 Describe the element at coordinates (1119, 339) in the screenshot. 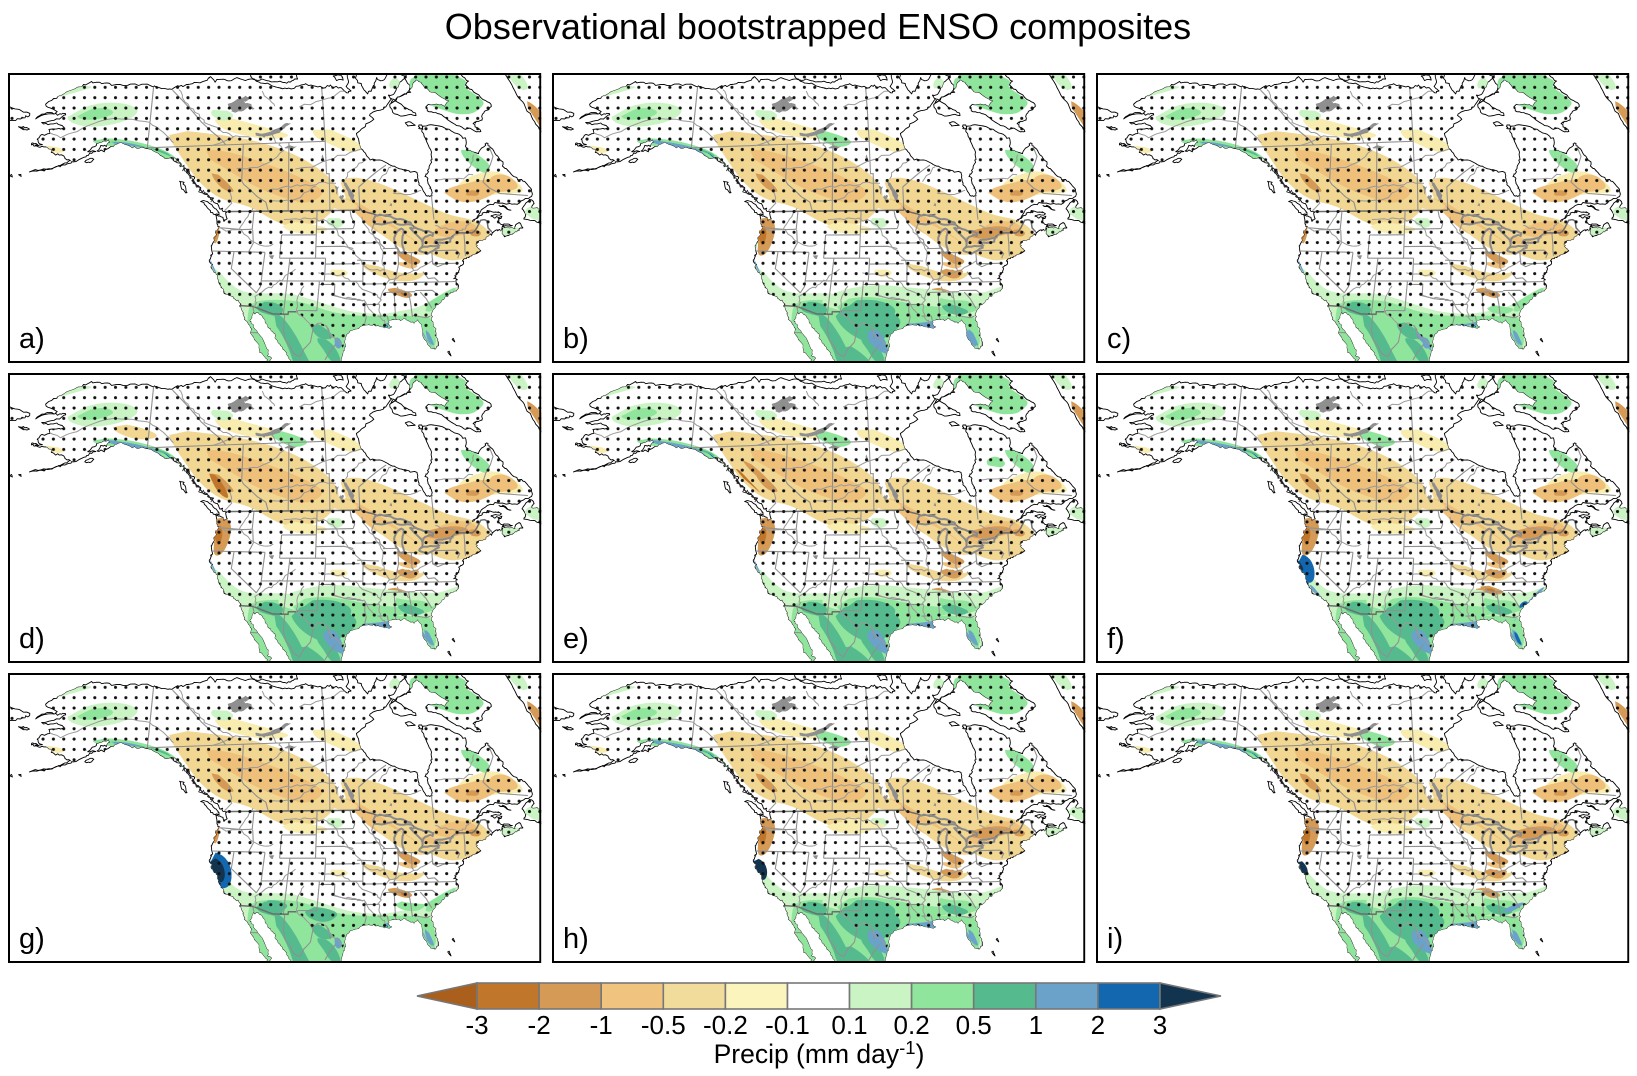

I see `svg-text: c)` at that location.